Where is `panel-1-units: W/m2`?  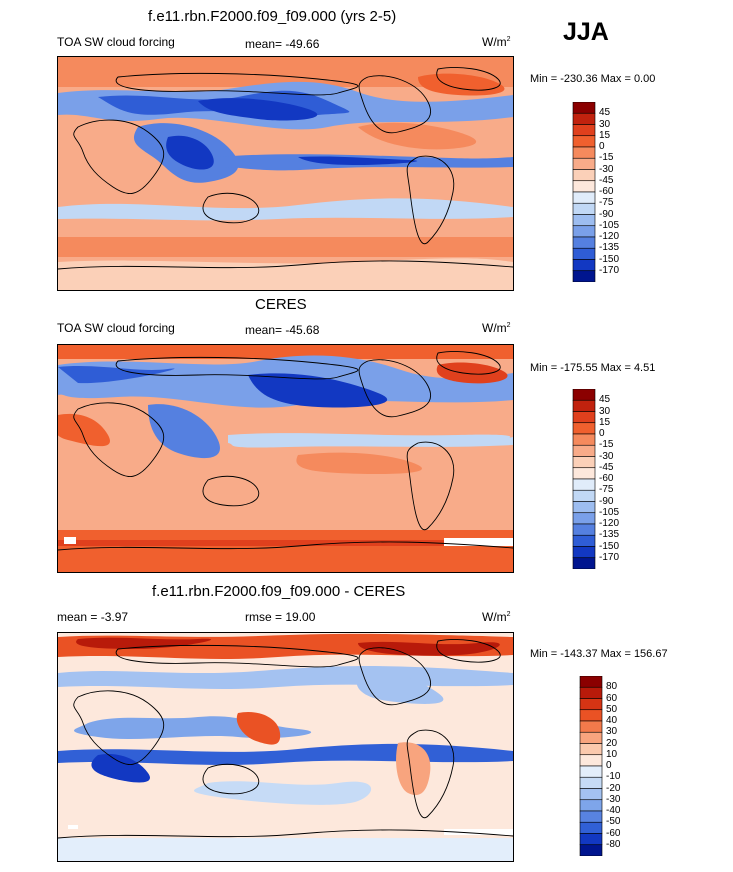
panel-1-units: W/m2 is located at coordinates (496, 42).